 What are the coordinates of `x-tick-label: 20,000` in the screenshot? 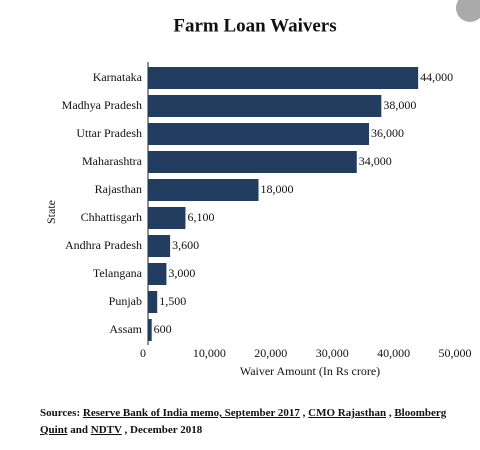 It's located at (270, 353).